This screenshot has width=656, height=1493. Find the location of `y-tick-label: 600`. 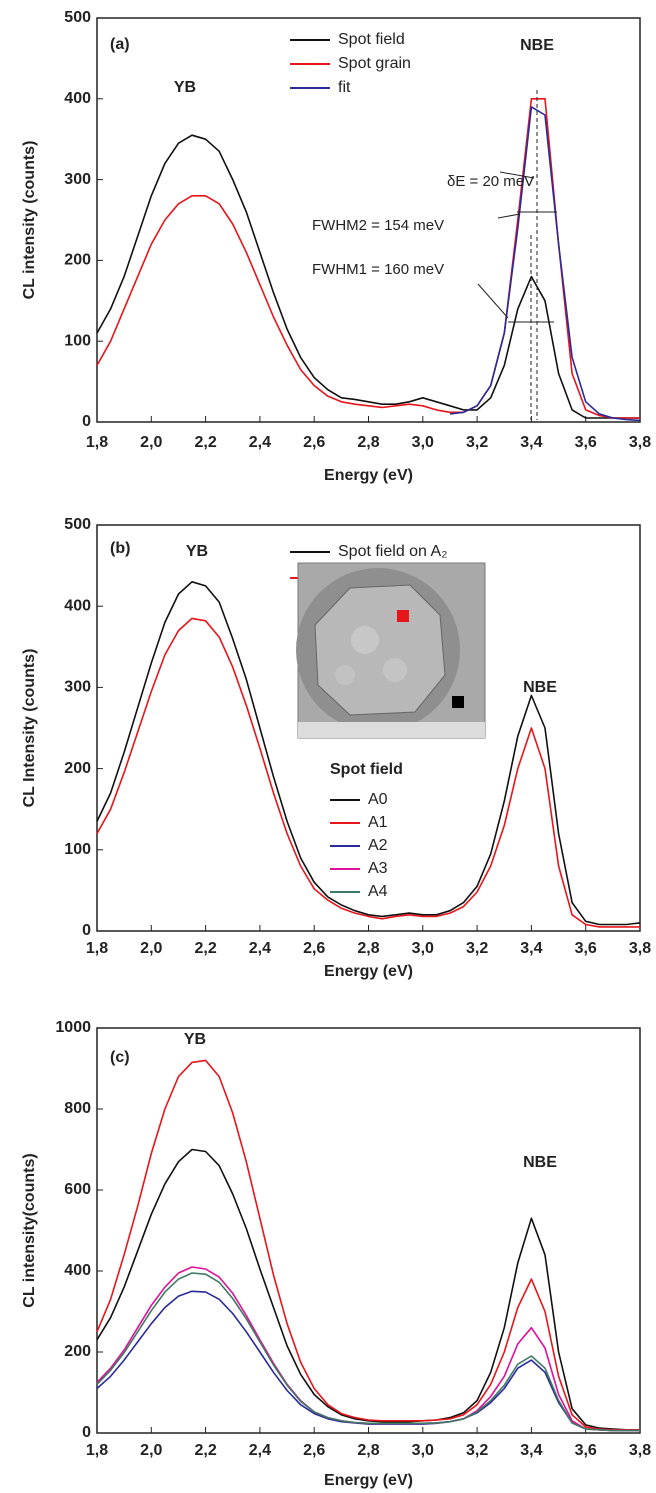

y-tick-label: 600 is located at coordinates (77, 1189).